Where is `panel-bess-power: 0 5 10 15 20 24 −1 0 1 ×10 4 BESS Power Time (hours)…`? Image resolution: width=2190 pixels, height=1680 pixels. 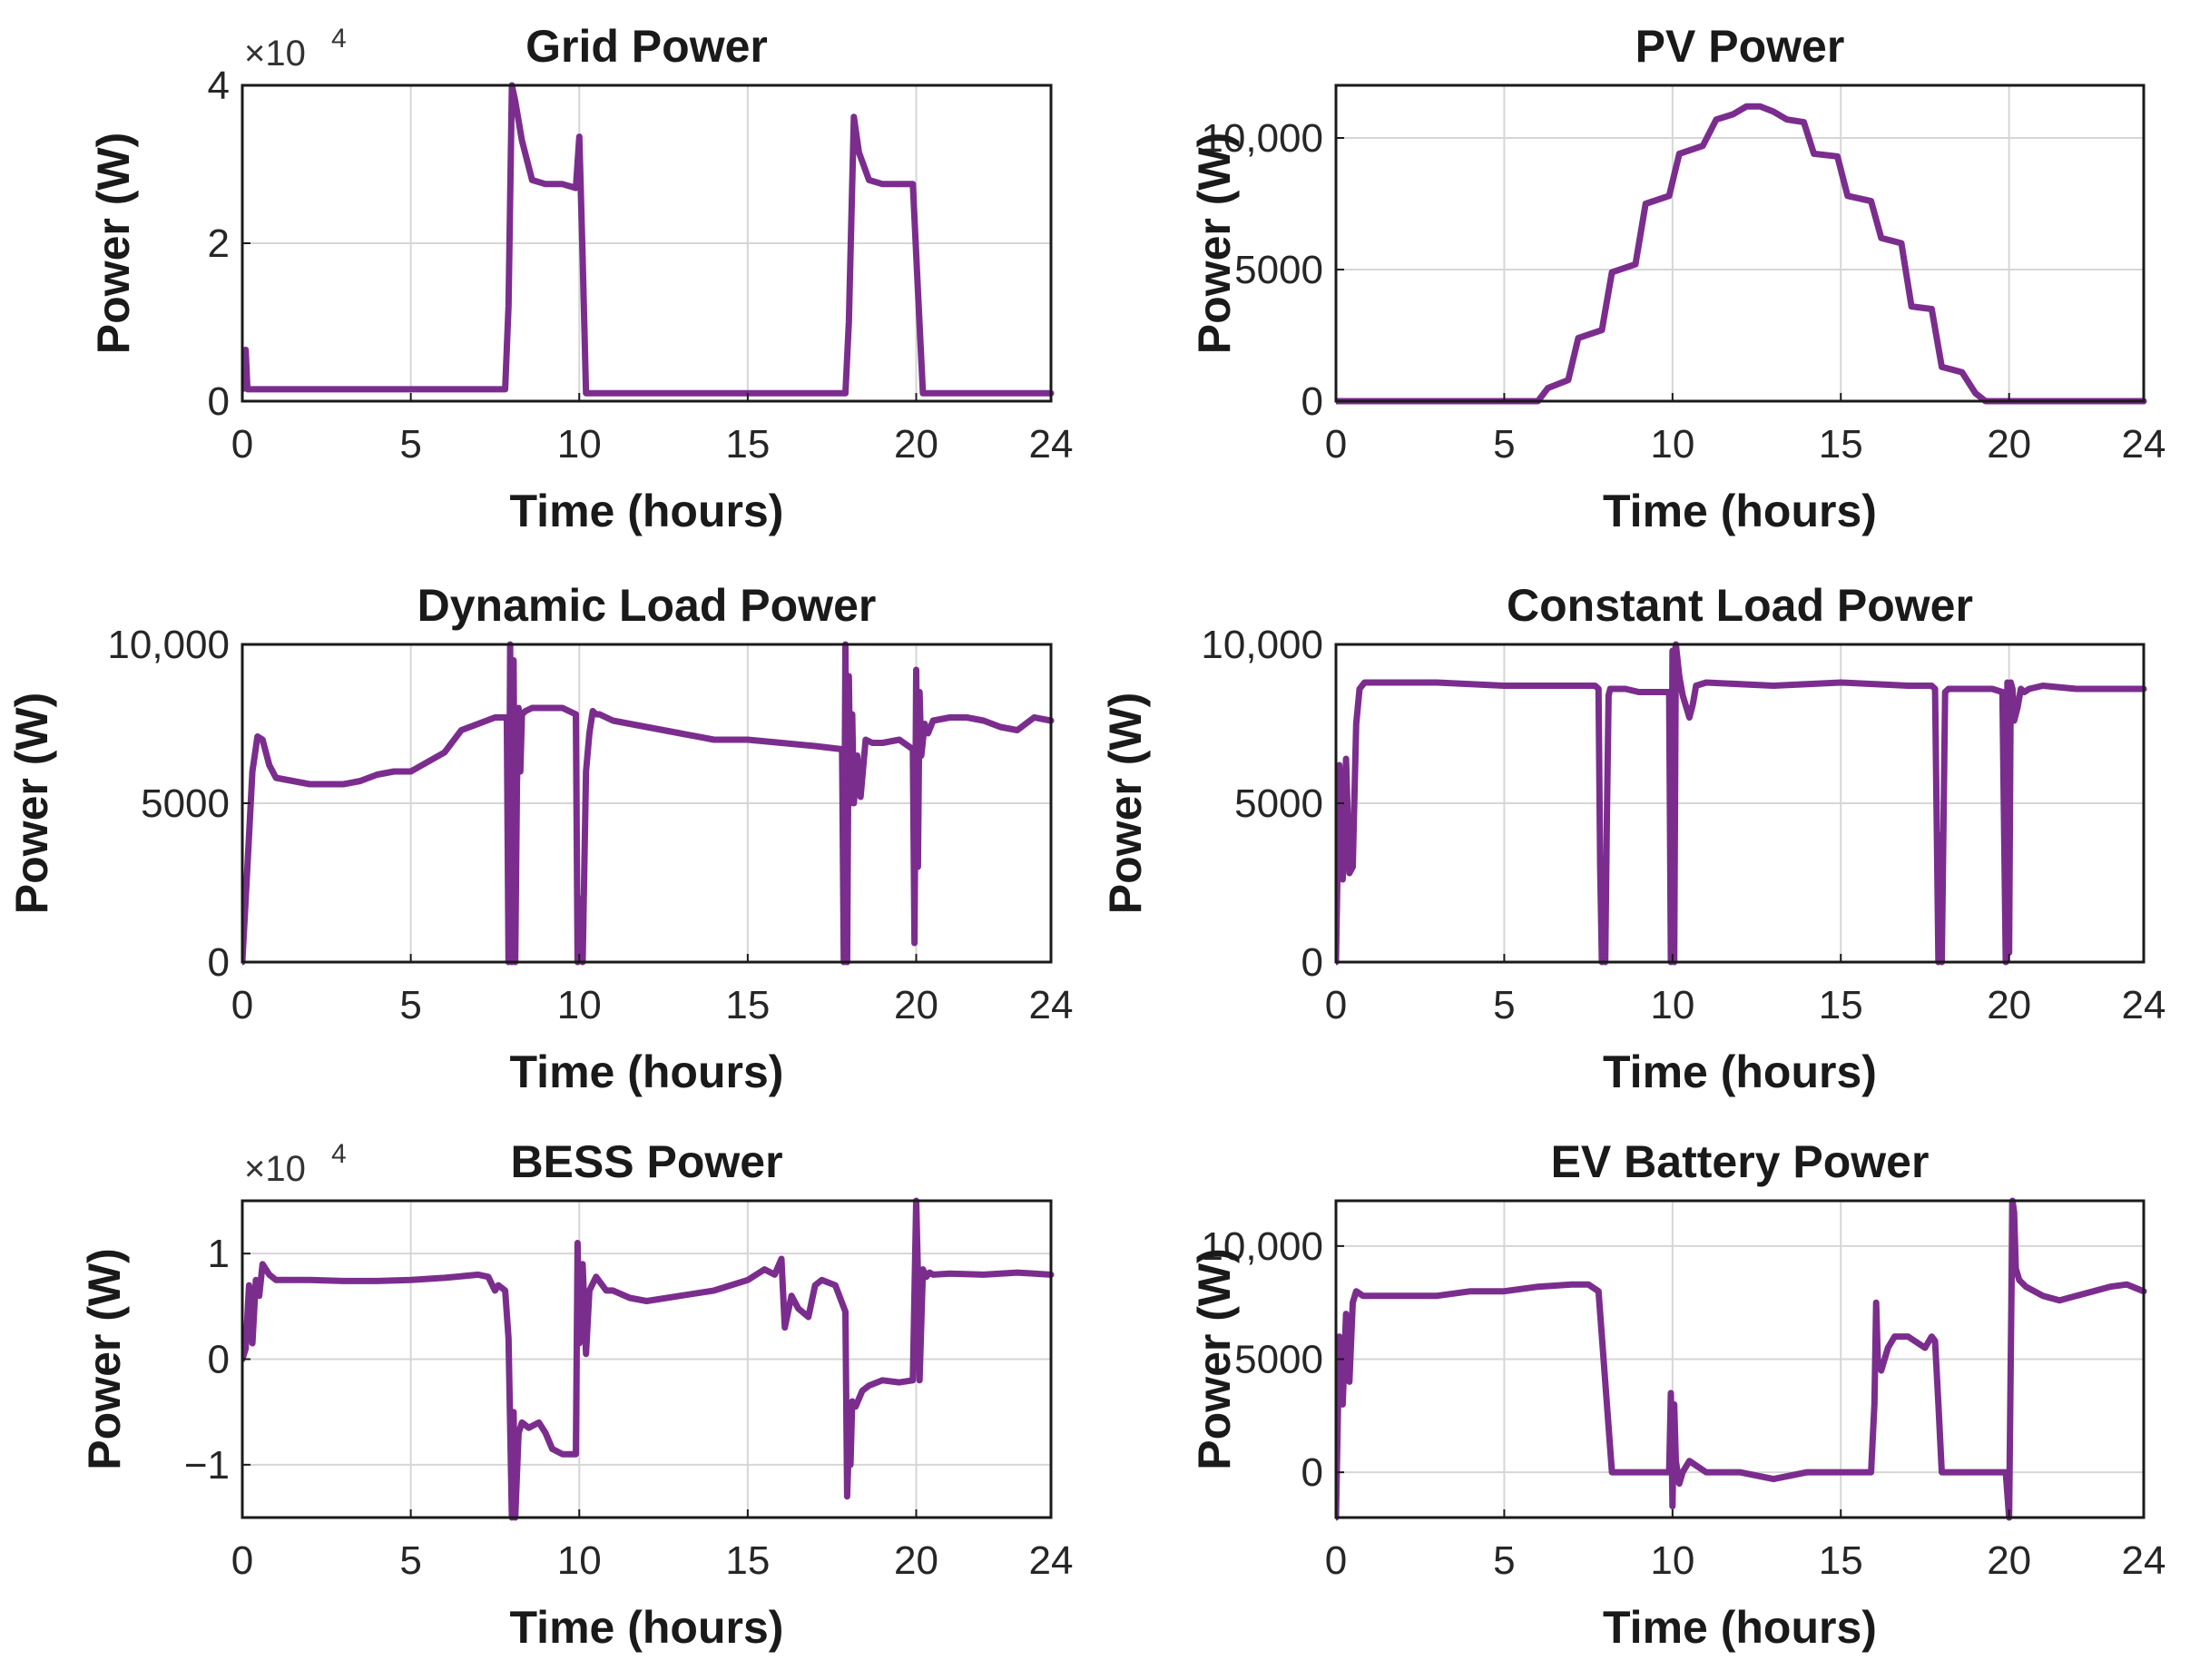 panel-bess-power: 0 5 10 15 20 24 −1 0 1 ×10 4 BESS Power Time (hours)… is located at coordinates (576, 1394).